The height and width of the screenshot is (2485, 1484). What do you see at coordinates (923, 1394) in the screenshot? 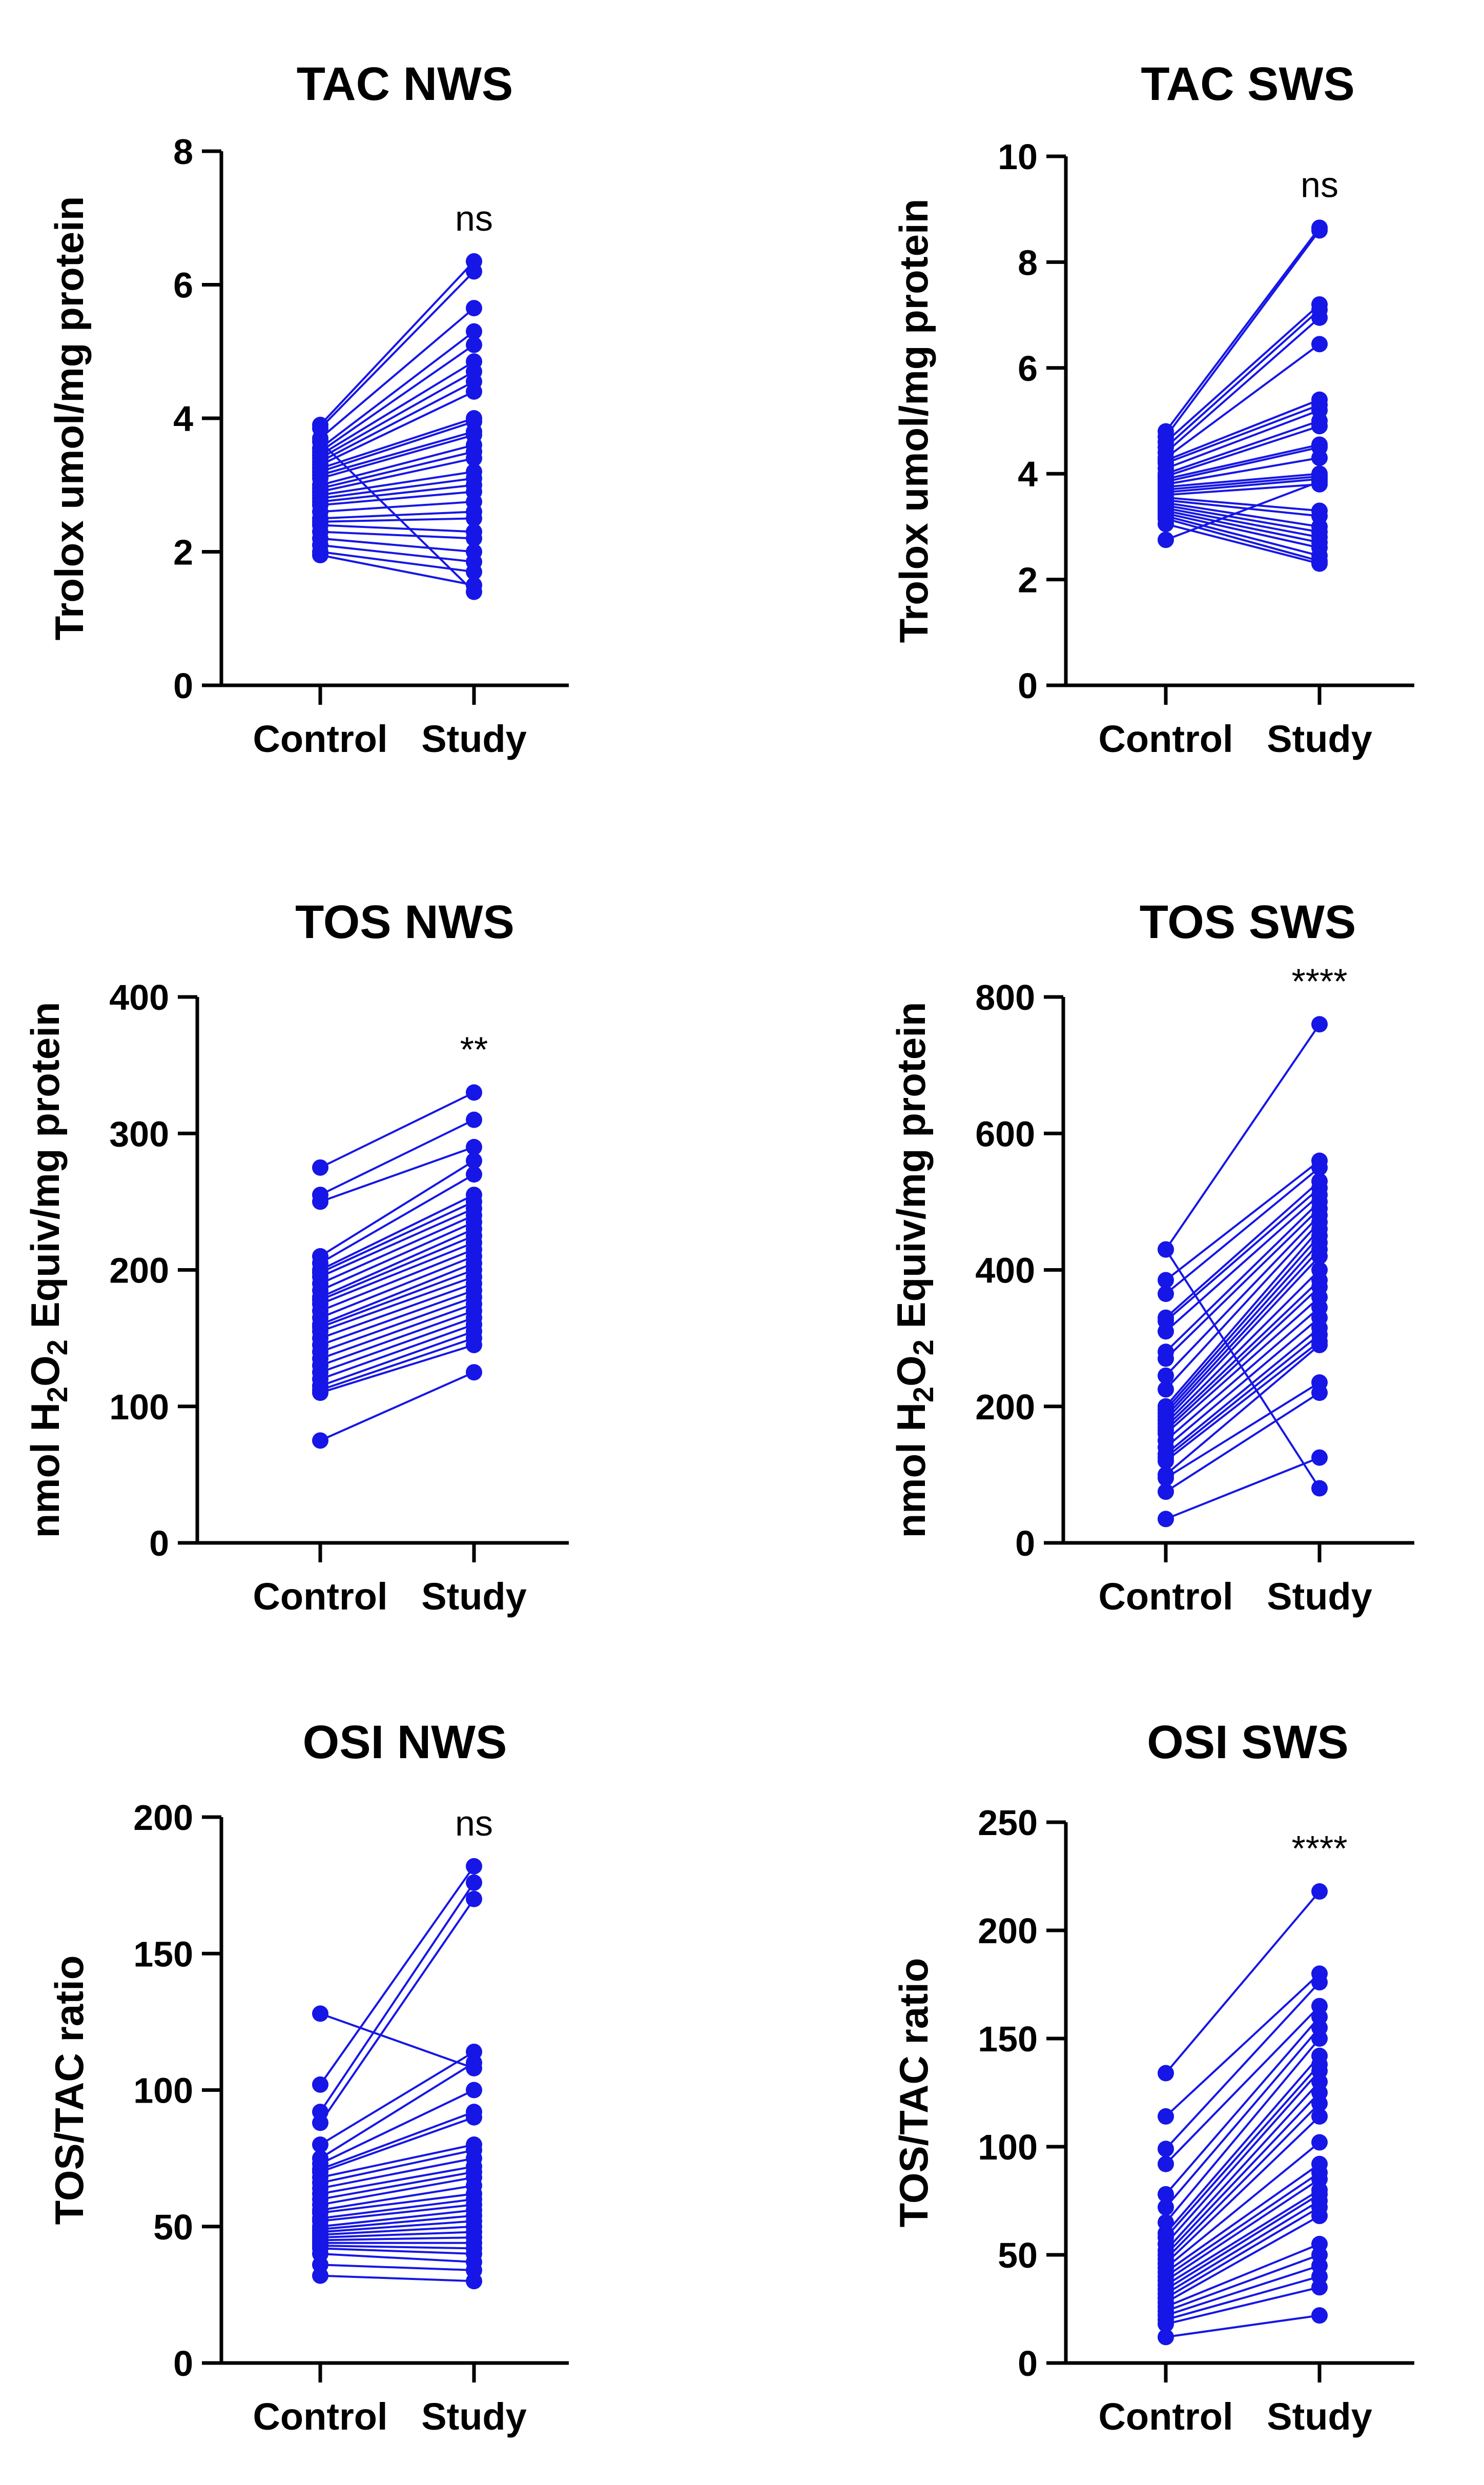
I see `chart-4-y-axis-title-part: 2` at bounding box center [923, 1394].